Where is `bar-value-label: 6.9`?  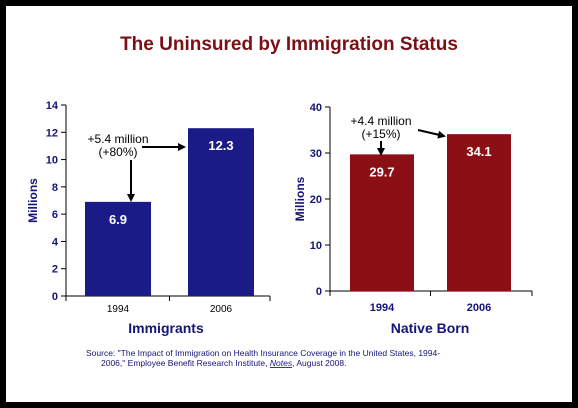 bar-value-label: 6.9 is located at coordinates (118, 219).